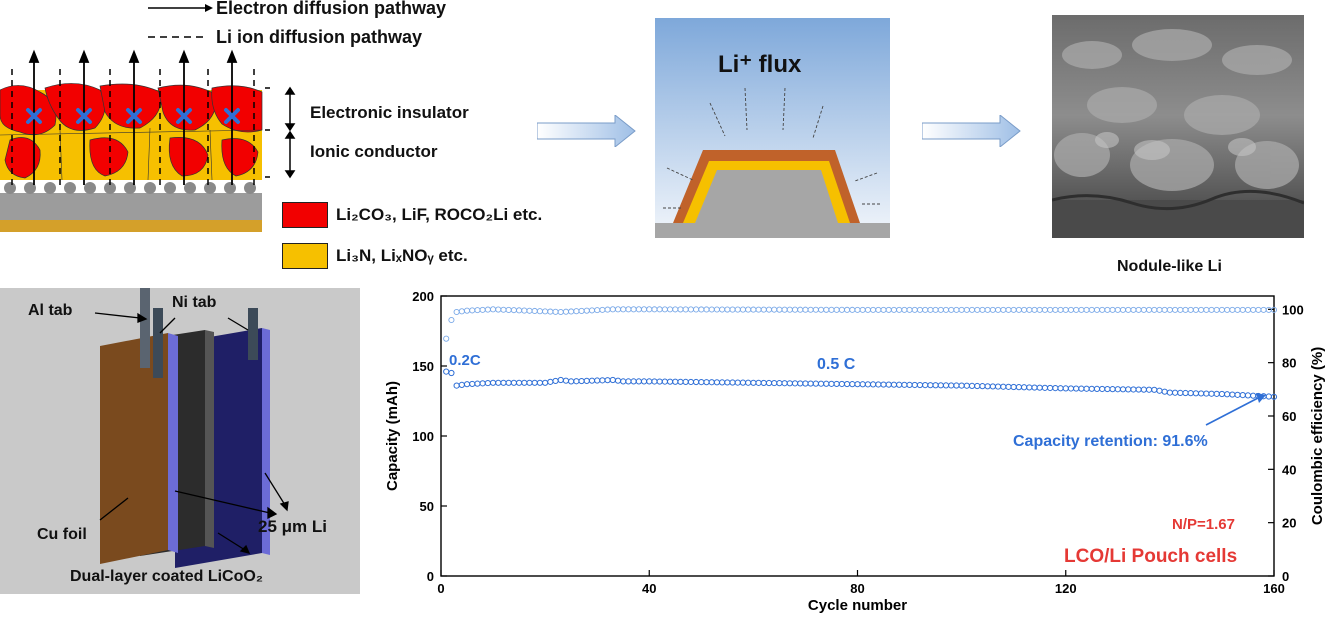  What do you see at coordinates (1317, 436) in the screenshot?
I see `y-right-axis-label: Coulombic efficiency (%)` at bounding box center [1317, 436].